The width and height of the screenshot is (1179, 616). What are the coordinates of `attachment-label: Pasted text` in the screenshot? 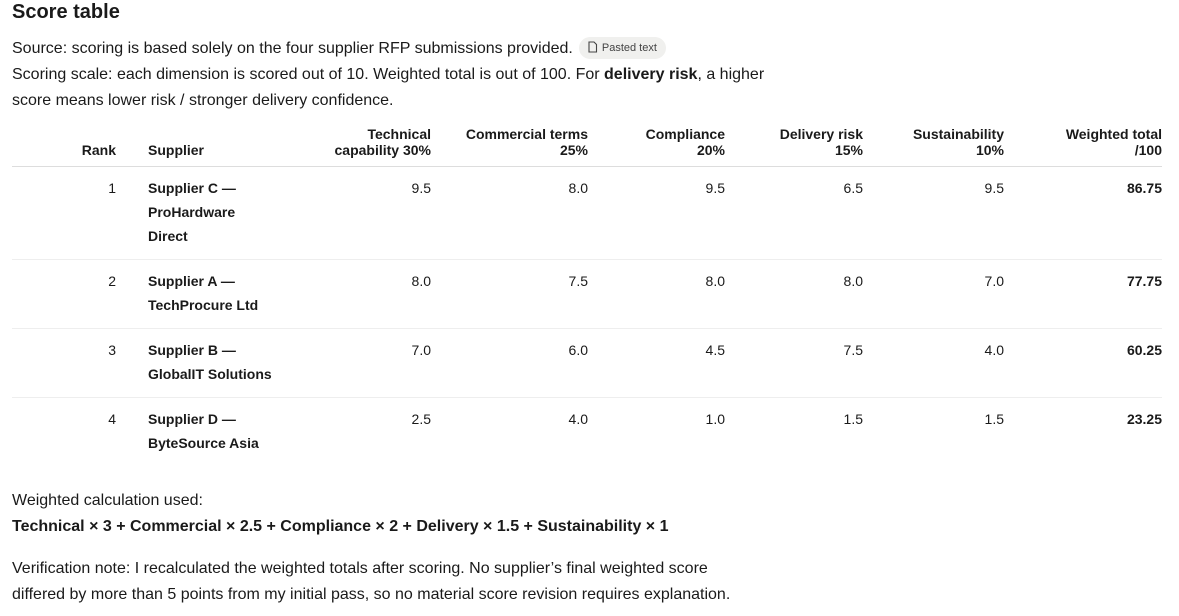 It's located at (629, 48).